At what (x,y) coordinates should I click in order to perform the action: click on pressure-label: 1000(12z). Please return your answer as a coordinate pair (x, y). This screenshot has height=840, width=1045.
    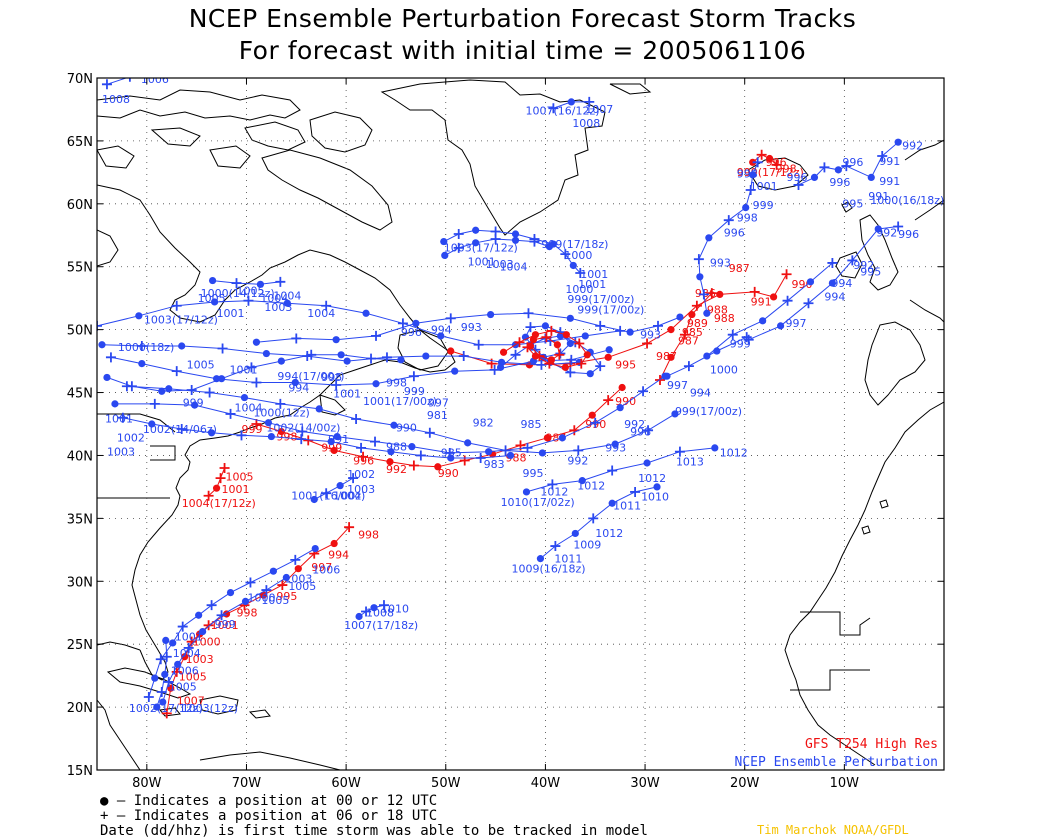
    Looking at the image, I should click on (281, 412).